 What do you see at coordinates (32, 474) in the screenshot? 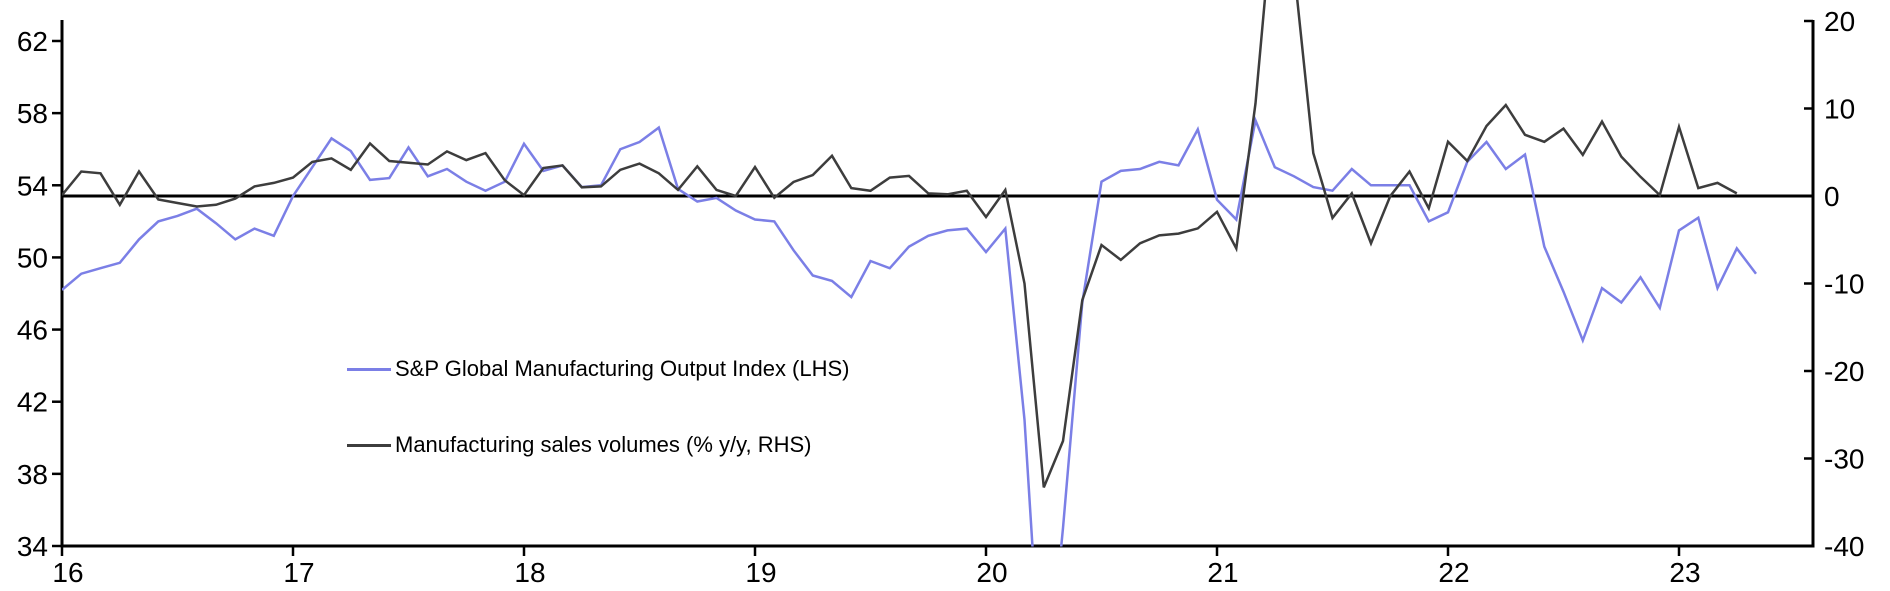
I see `left-axis-tick-label: 38` at bounding box center [32, 474].